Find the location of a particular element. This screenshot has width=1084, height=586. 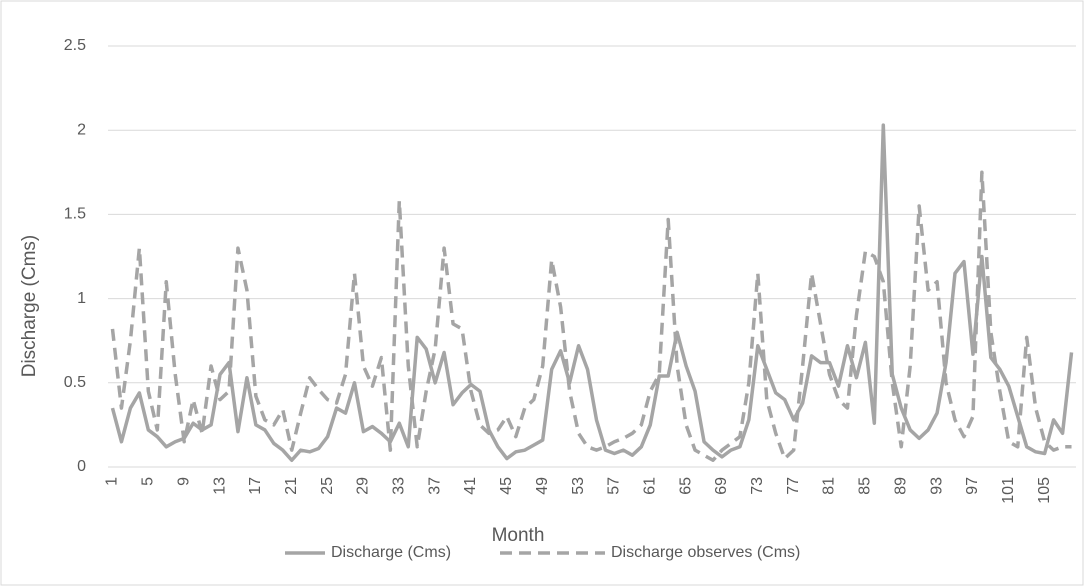

x-tick-label: 89 is located at coordinates (900, 486).